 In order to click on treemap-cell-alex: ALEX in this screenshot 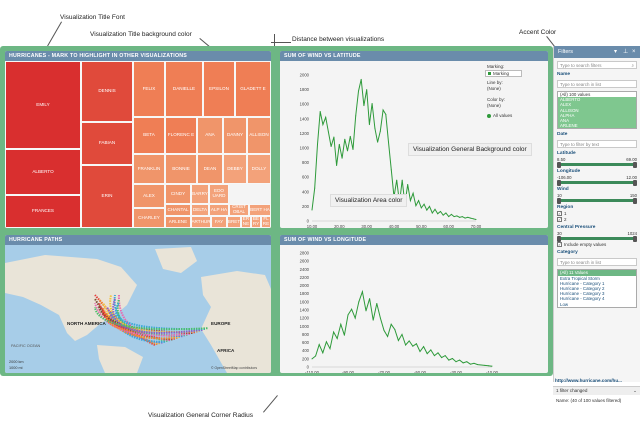, I will do `click(149, 196)`.